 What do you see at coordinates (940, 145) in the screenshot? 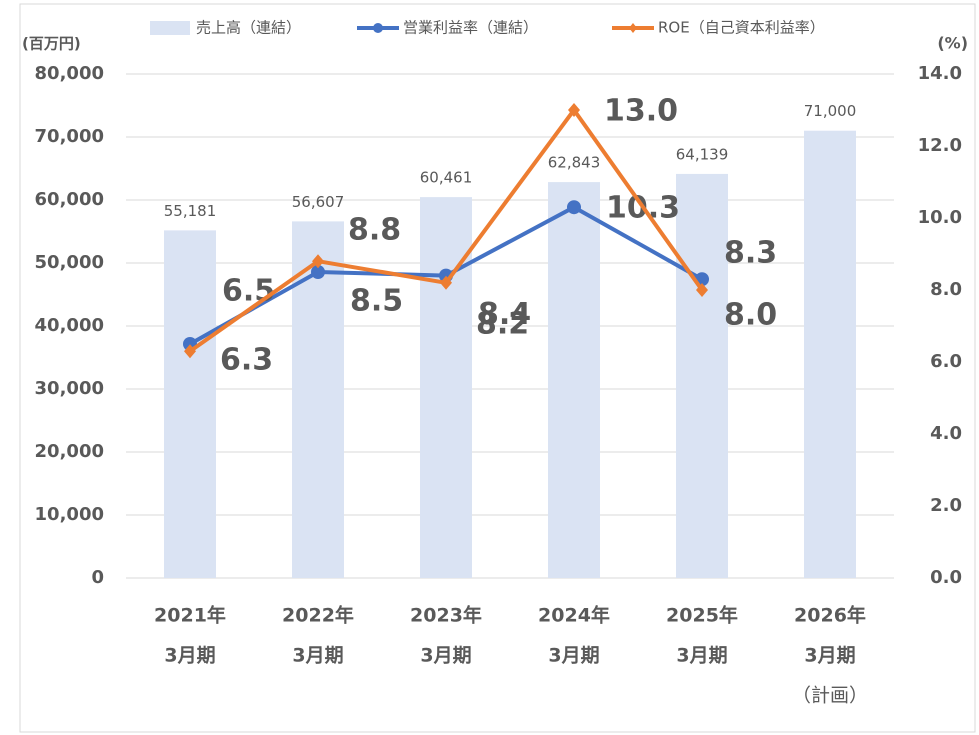
I see `y2-tick-label: 12.0` at bounding box center [940, 145].